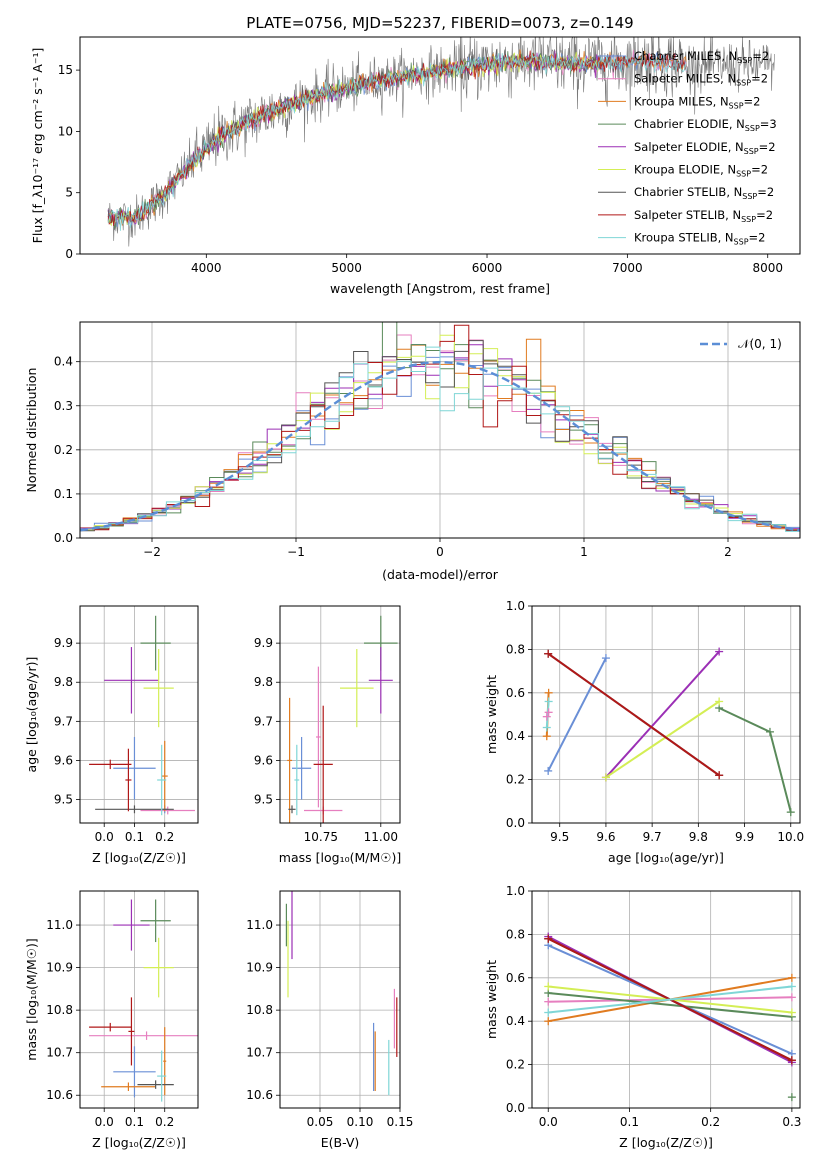  What do you see at coordinates (699, 239) in the screenshot?
I see `legend-entry: Kroupa STELIB, NSSP=2` at bounding box center [699, 239].